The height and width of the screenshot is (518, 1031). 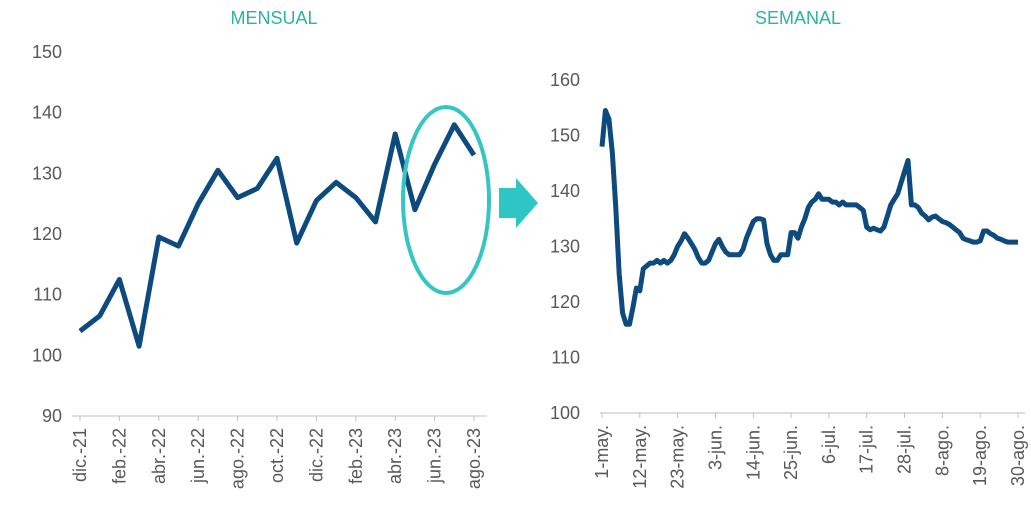 I want to click on x-tick-label: 19-ago., so click(x=980, y=455).